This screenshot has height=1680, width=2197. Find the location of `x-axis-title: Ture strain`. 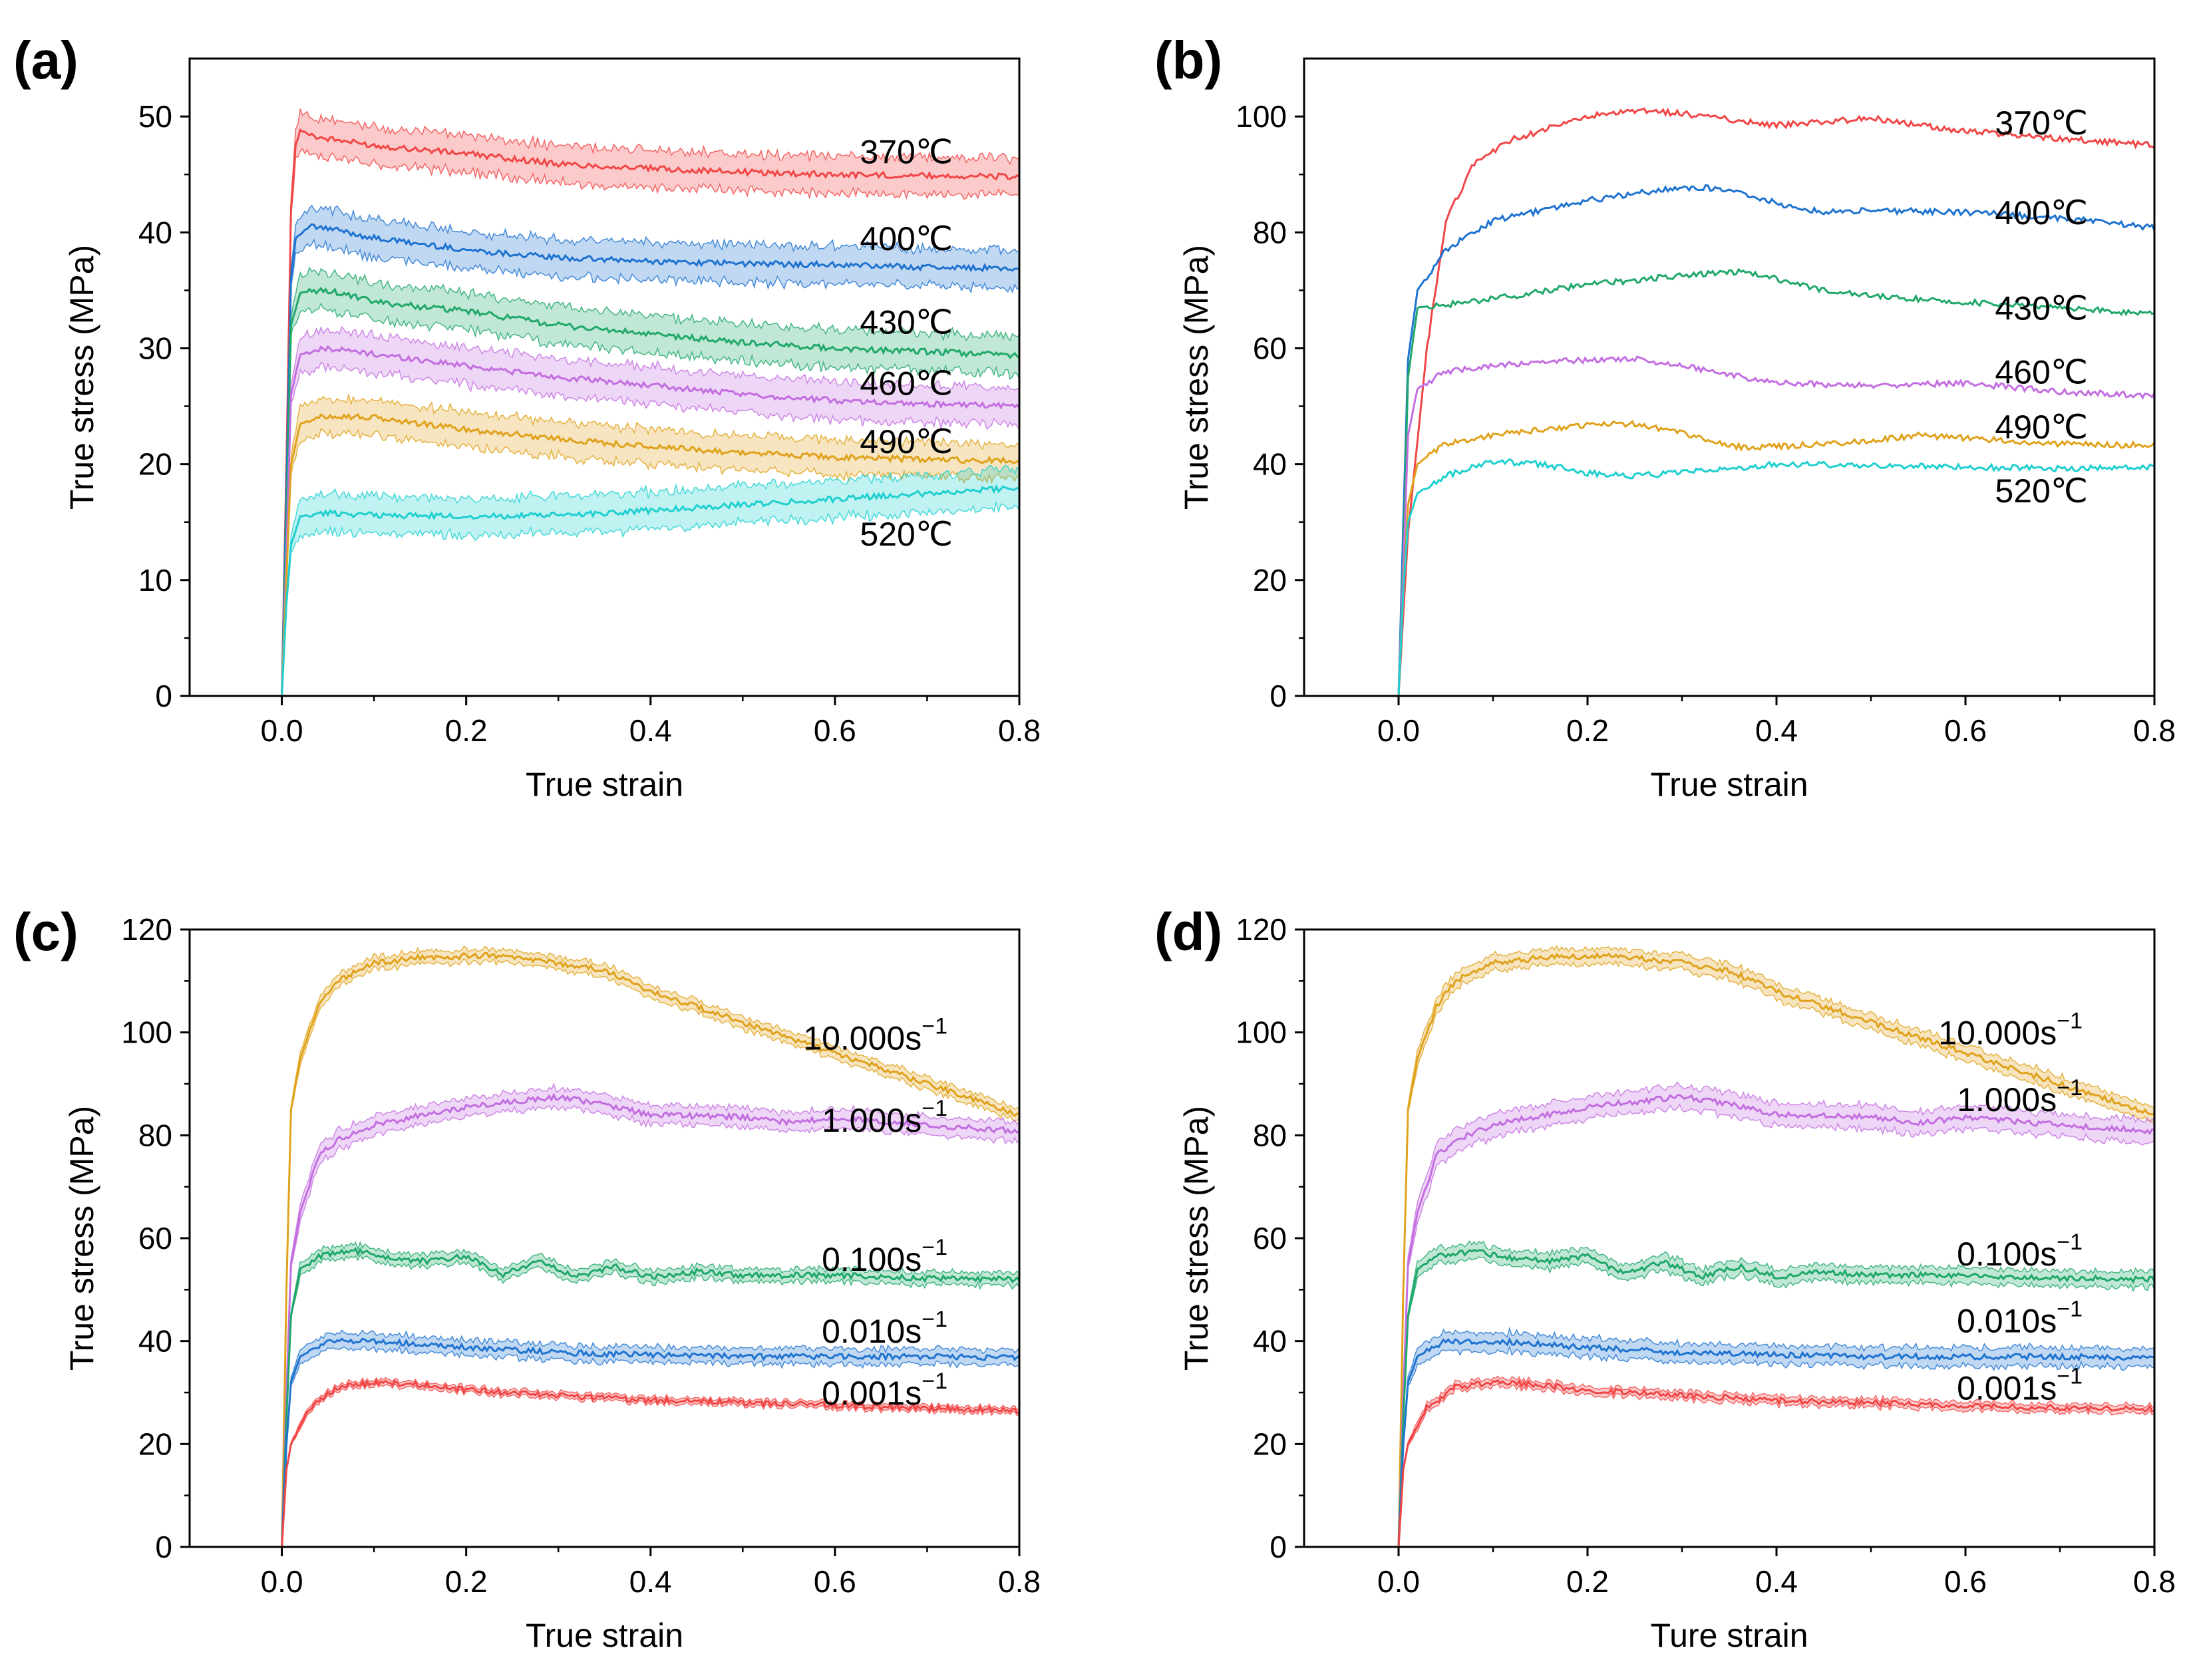

x-axis-title: Ture strain is located at coordinates (1729, 1636).